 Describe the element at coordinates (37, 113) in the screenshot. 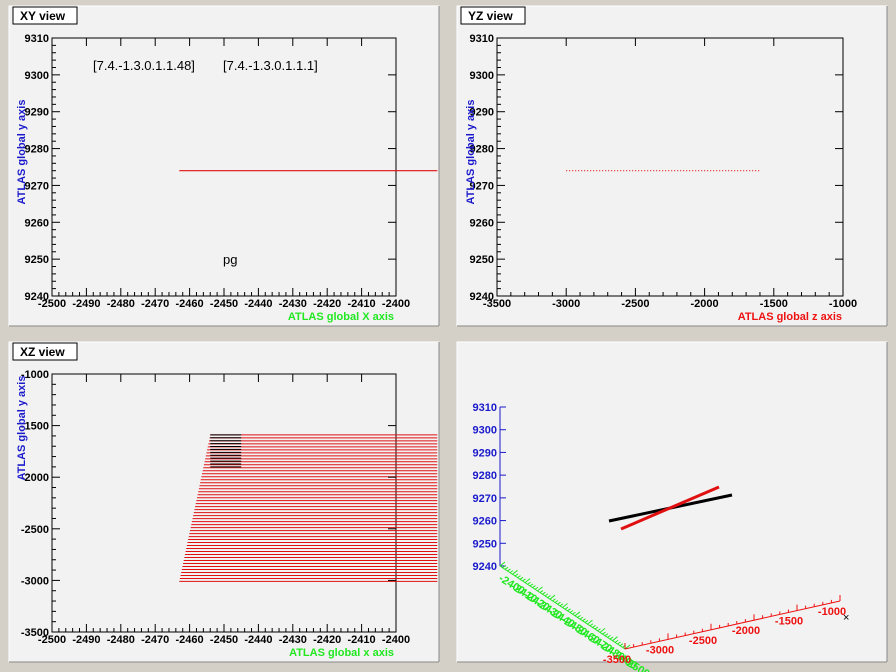

I see `xy-y-tick-label: 9290` at that location.